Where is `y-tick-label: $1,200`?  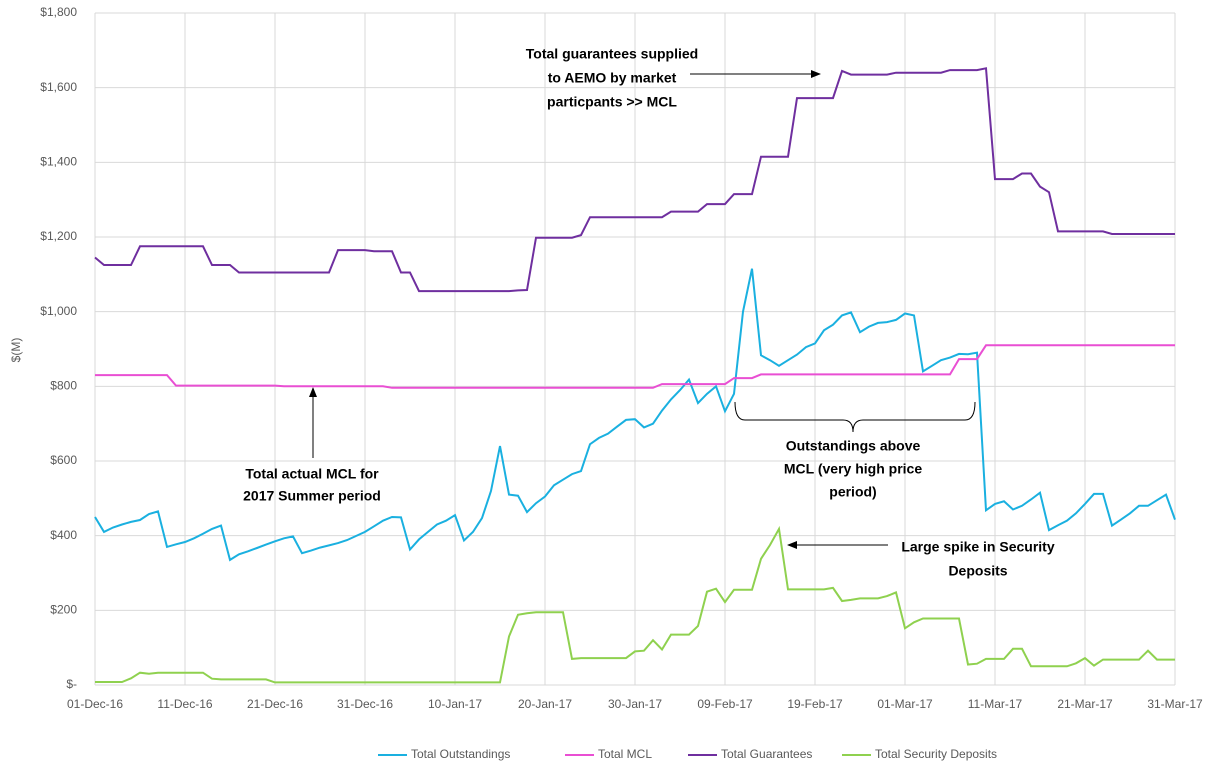
y-tick-label: $1,200 is located at coordinates (58, 236).